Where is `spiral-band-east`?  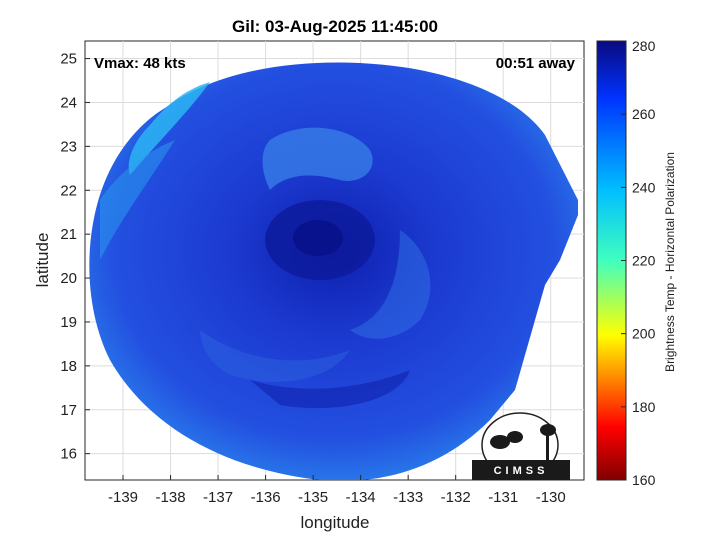 spiral-band-east is located at coordinates (390, 284).